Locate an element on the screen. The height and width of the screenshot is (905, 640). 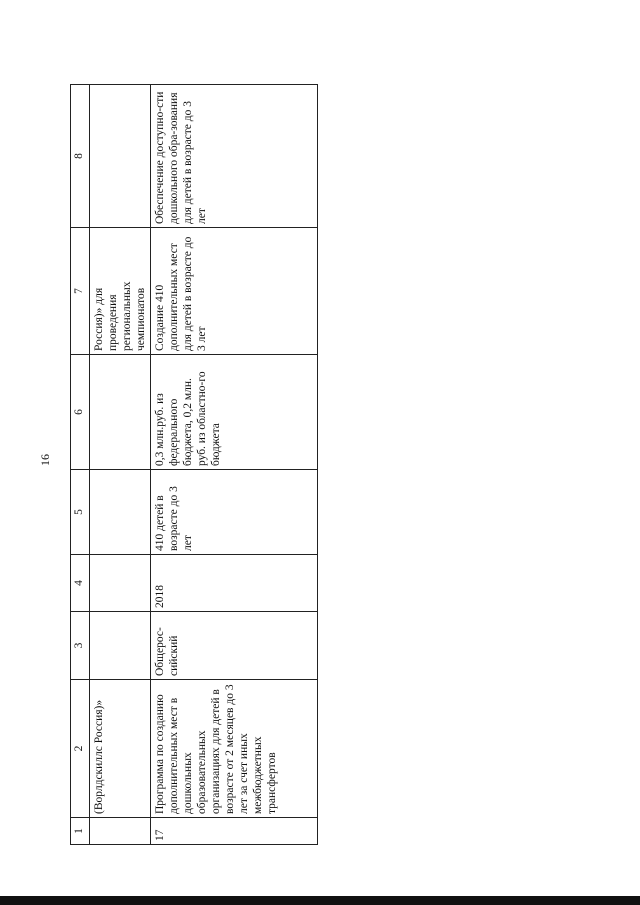
header-cell: 7 is located at coordinates (80, 291).